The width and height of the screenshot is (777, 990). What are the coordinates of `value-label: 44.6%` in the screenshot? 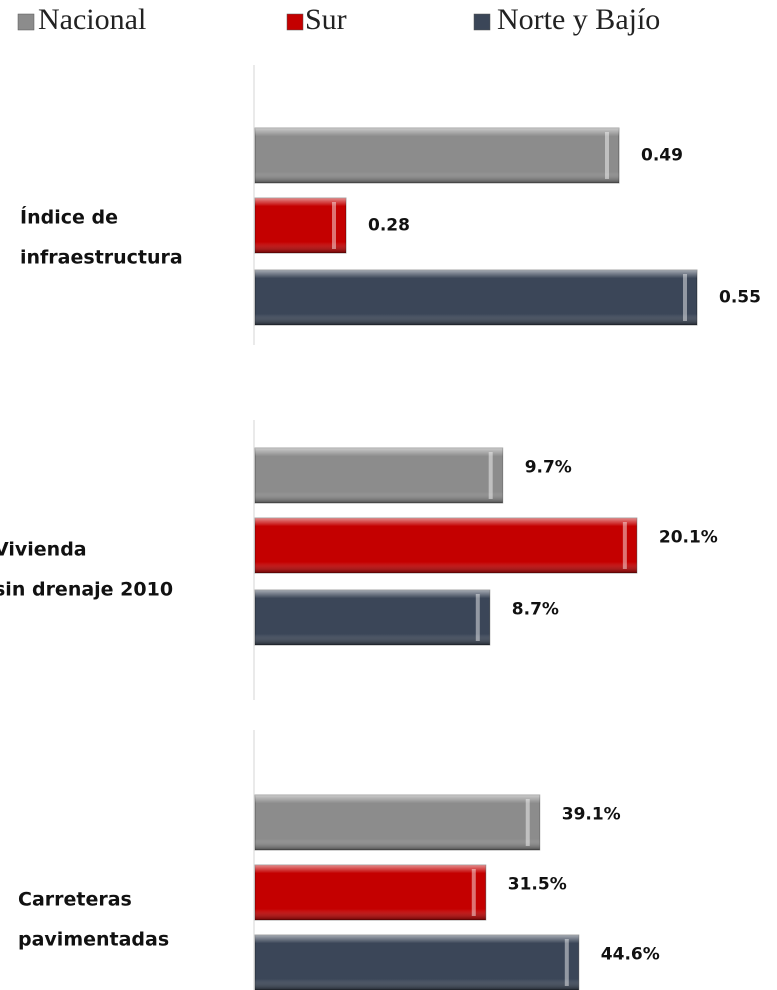 It's located at (630, 955).